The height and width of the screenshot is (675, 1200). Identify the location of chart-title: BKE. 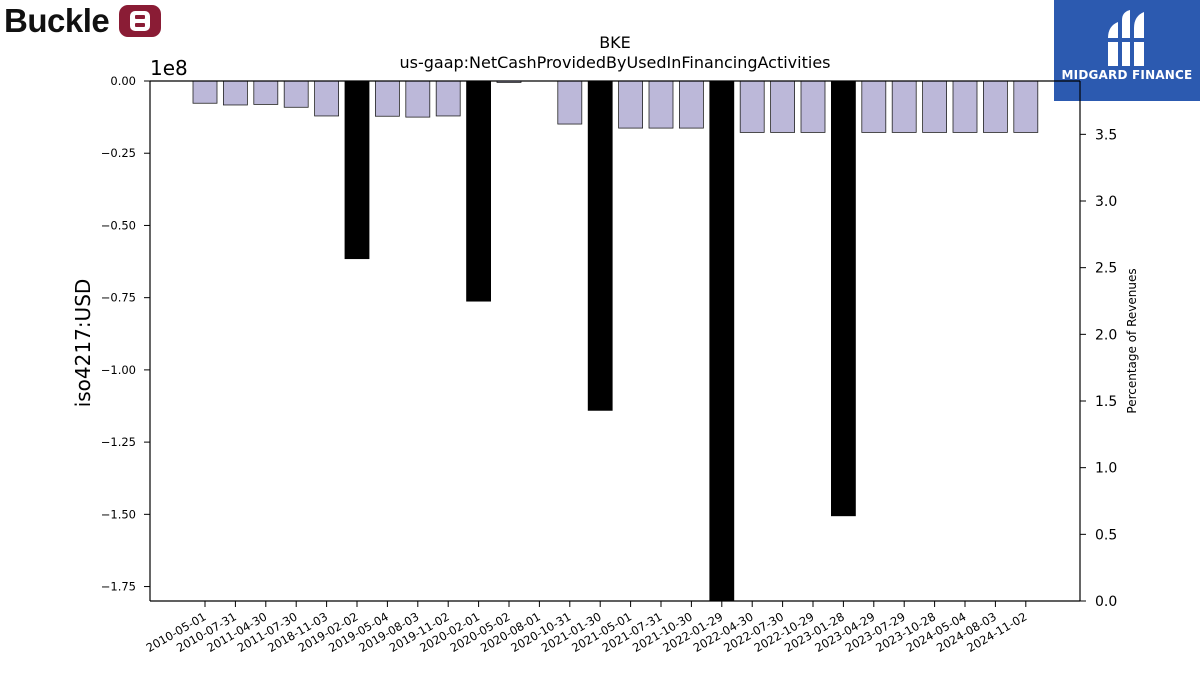
(615, 42).